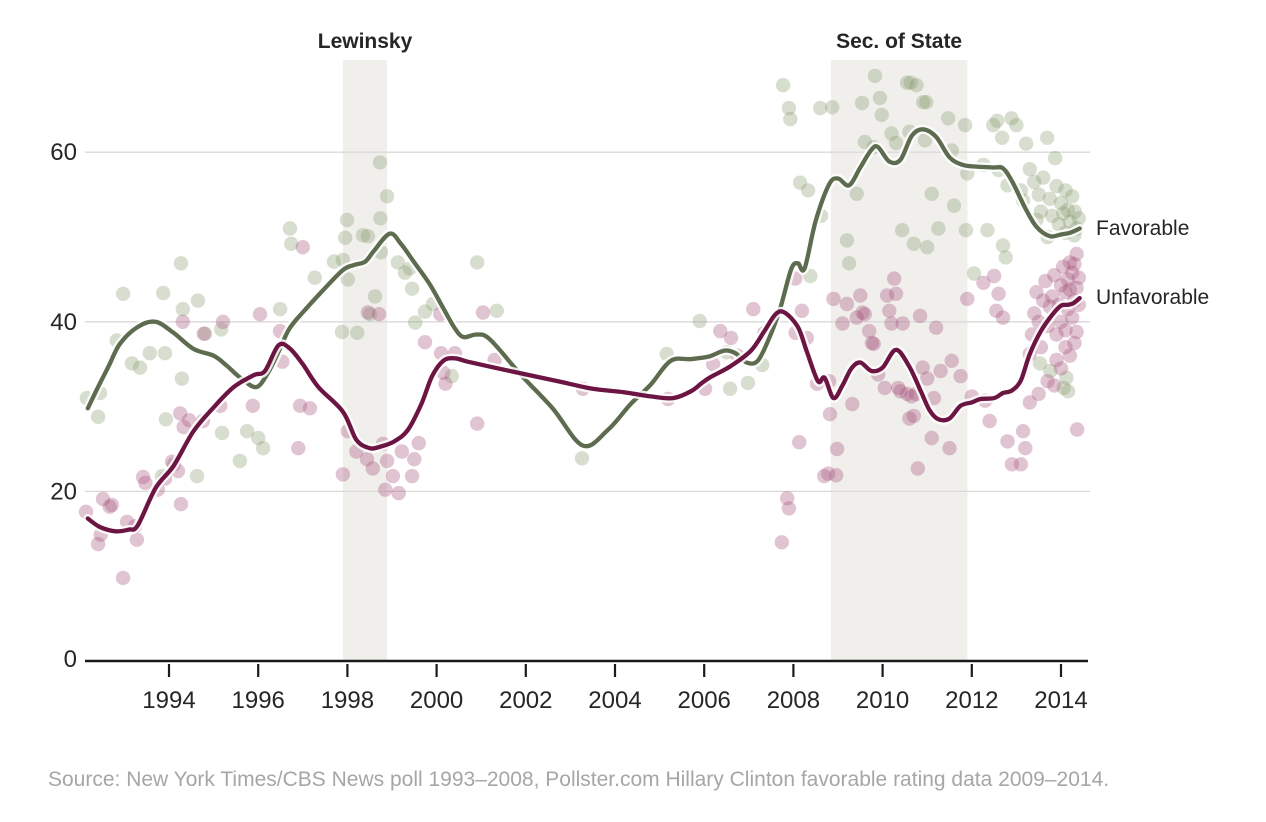 The image size is (1266, 822). What do you see at coordinates (1153, 298) in the screenshot?
I see `series-label-unfavorable: Unfavorable` at bounding box center [1153, 298].